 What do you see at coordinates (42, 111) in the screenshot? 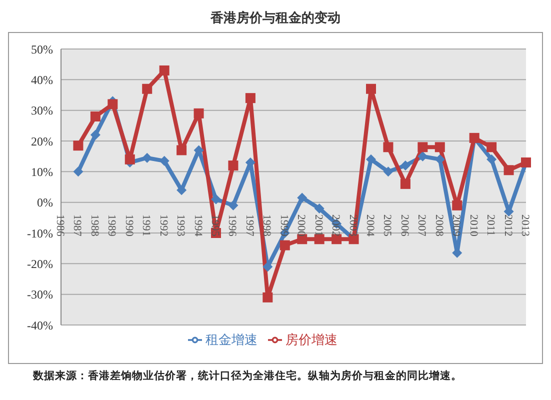
I see `y-tick-label: 30%` at bounding box center [42, 111].